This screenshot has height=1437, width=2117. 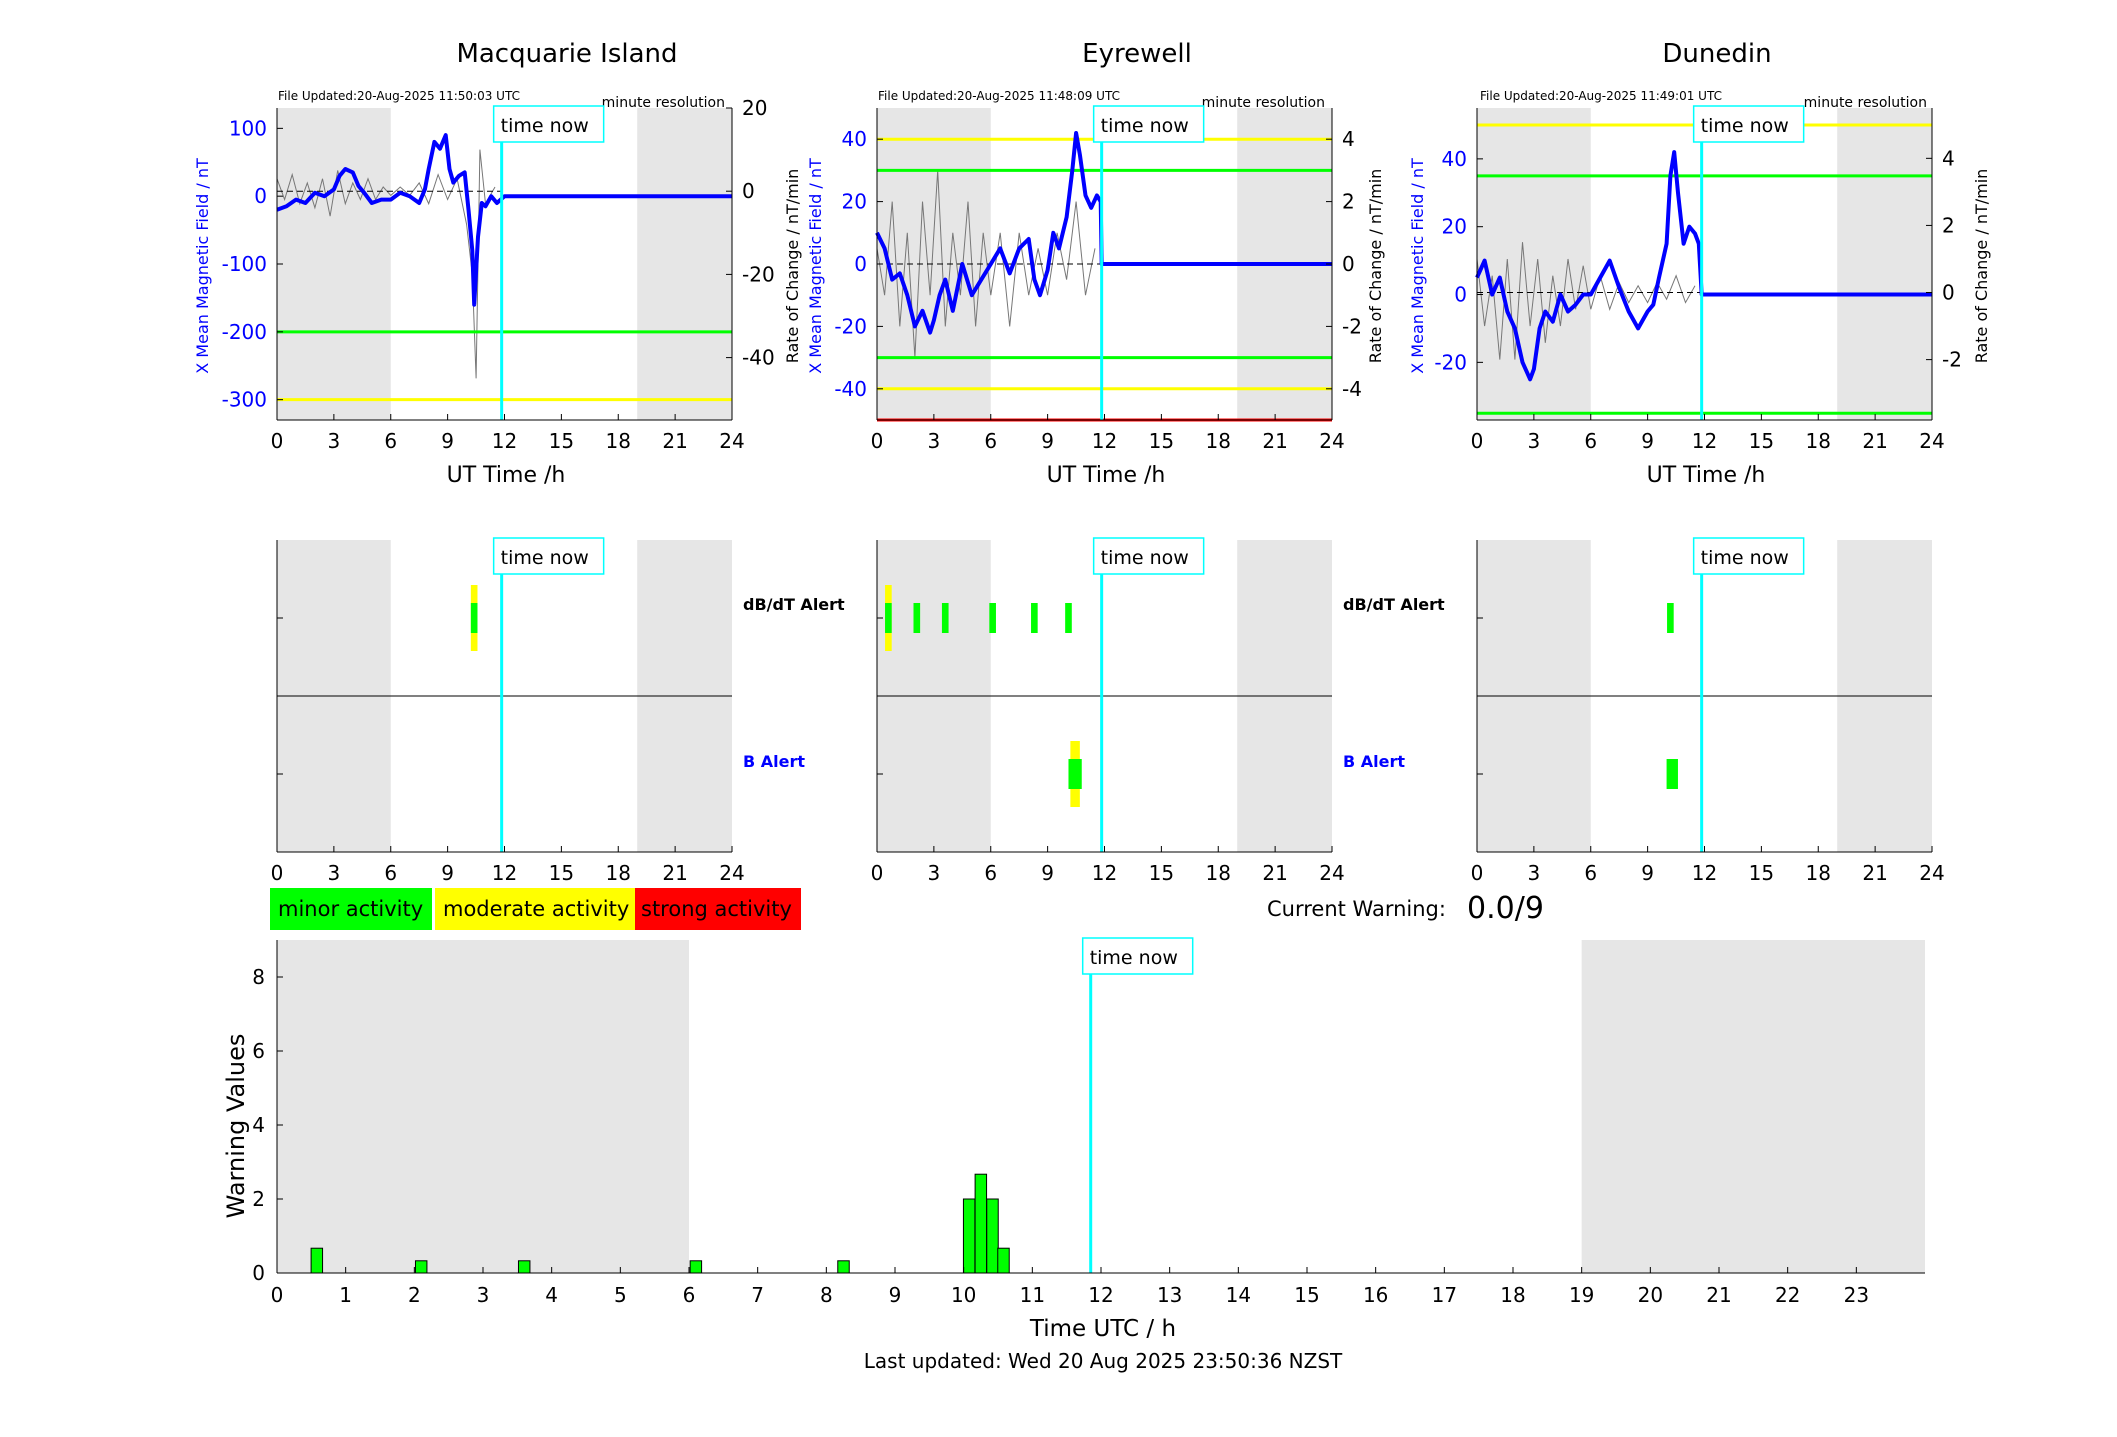 What do you see at coordinates (1505, 908) in the screenshot?
I see `current-warning-value: 0.0/9` at bounding box center [1505, 908].